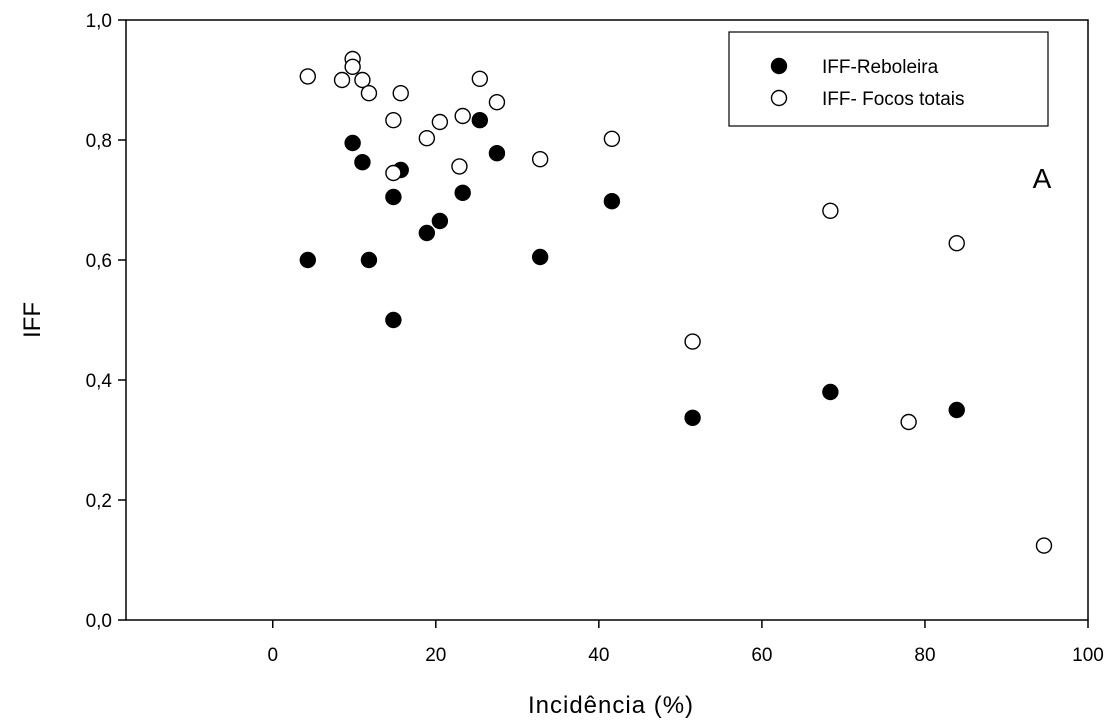 This screenshot has height=724, width=1114. Describe the element at coordinates (99, 141) in the screenshot. I see `y-tick-label: 0,8` at that location.